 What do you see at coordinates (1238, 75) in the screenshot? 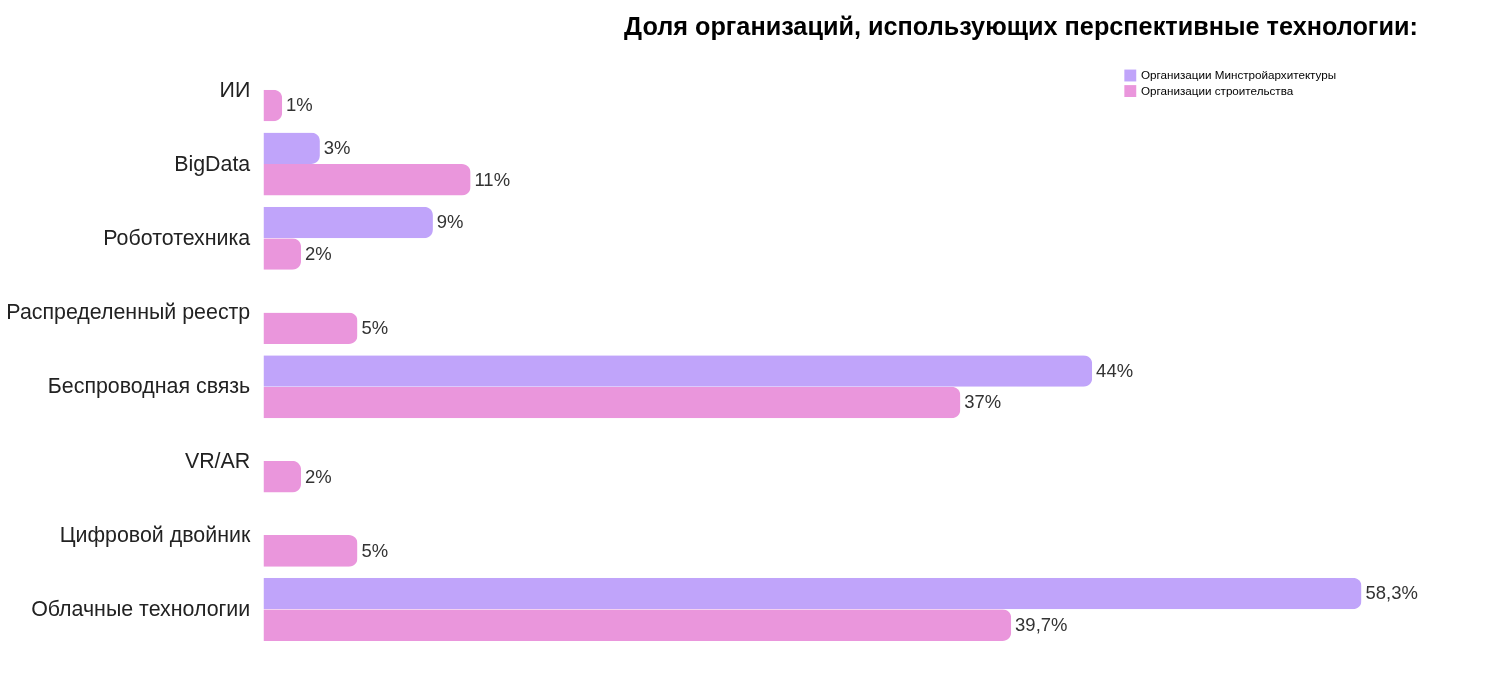
I see `legend-label: Организации Минстройархитектуры` at bounding box center [1238, 75].